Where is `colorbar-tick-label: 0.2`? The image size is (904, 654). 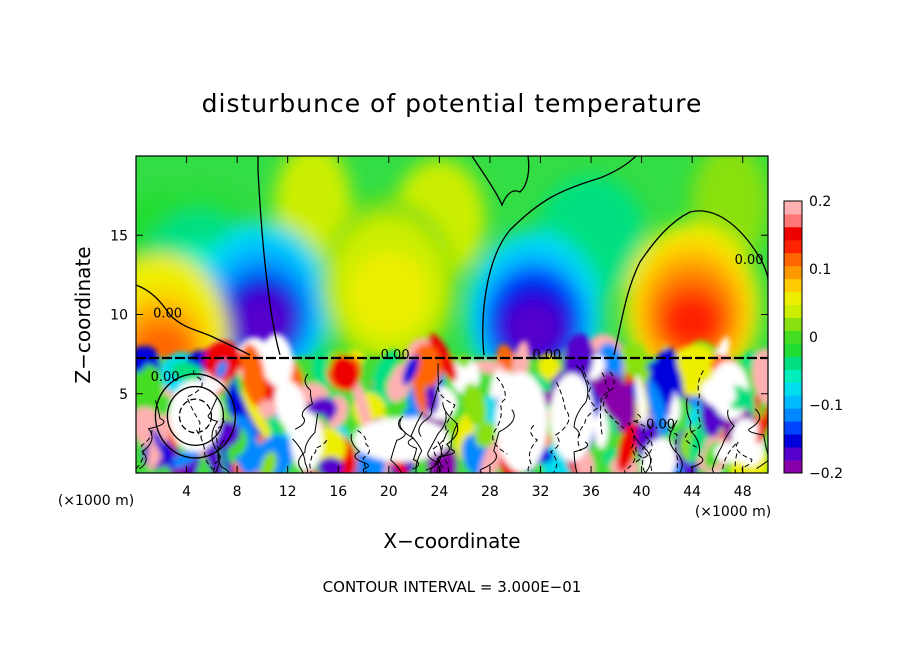
colorbar-tick-label: 0.2 is located at coordinates (820, 202).